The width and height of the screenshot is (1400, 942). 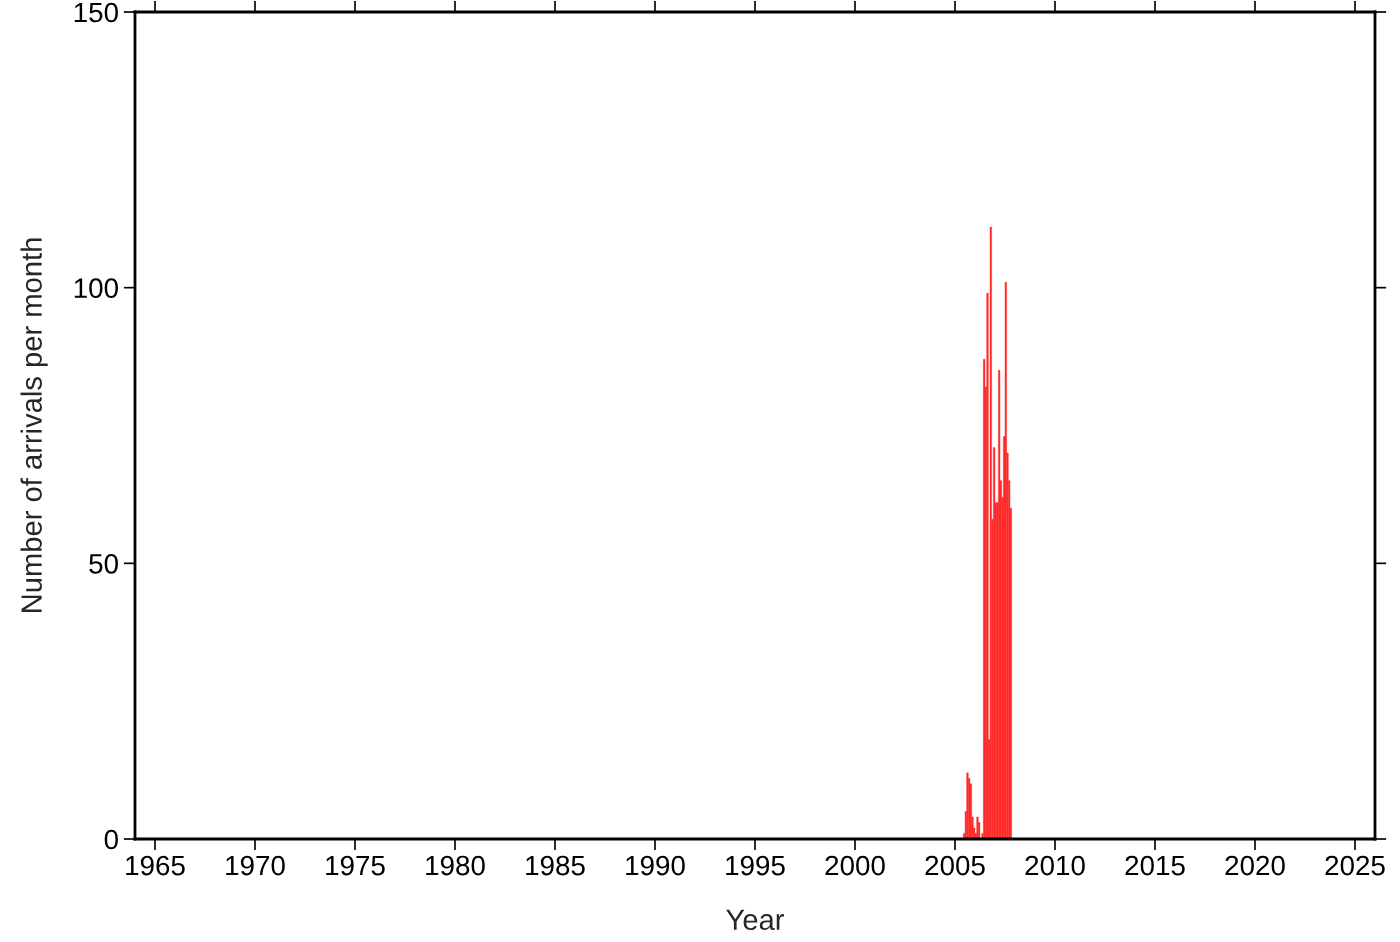 What do you see at coordinates (555, 865) in the screenshot?
I see `x-tick-label: 1985` at bounding box center [555, 865].